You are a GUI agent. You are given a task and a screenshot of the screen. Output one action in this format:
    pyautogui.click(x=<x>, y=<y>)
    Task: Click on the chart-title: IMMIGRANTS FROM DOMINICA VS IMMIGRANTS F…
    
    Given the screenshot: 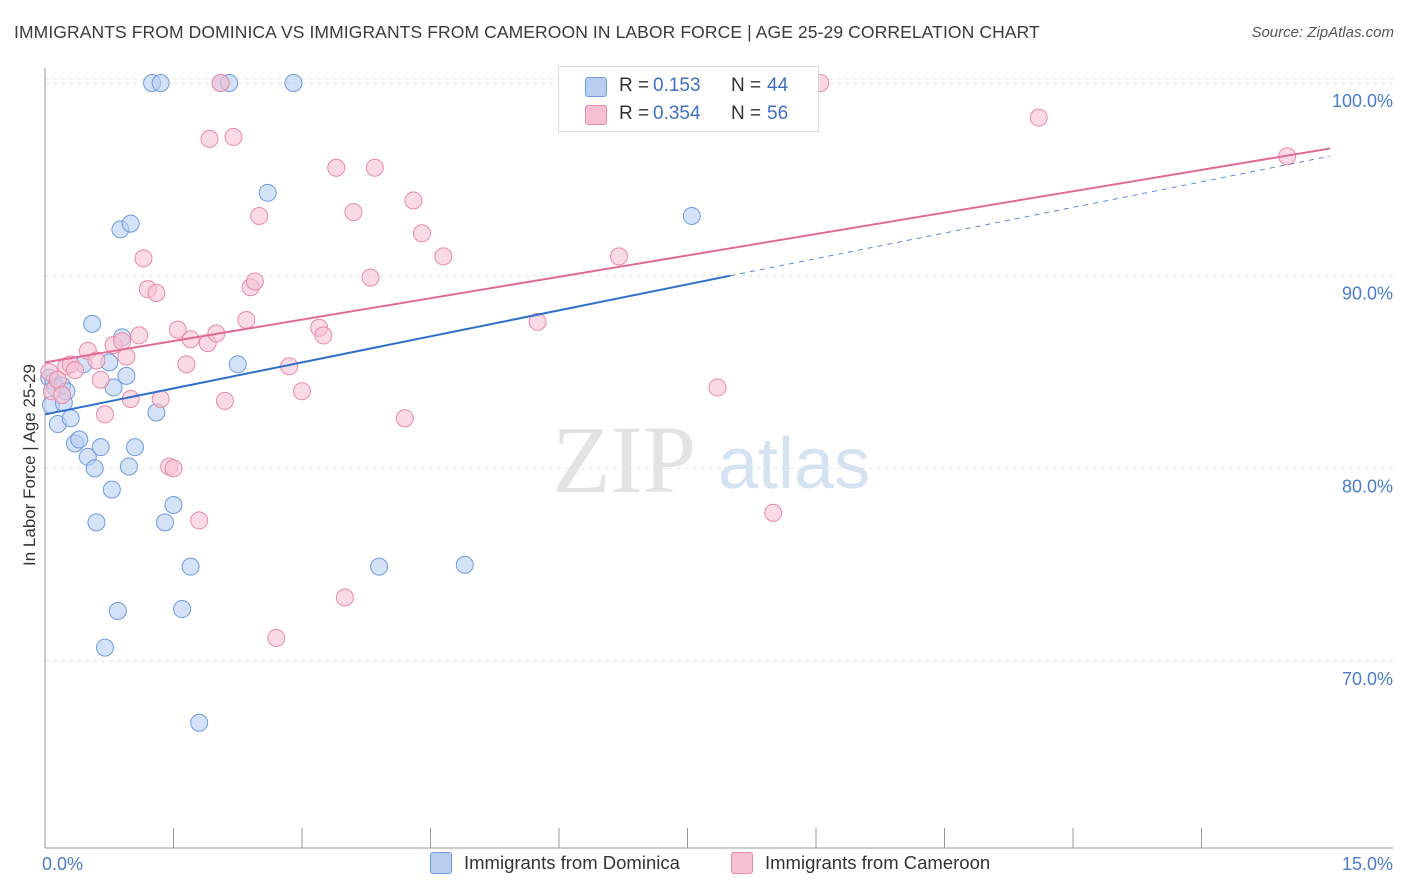 What is the action you would take?
    pyautogui.click(x=527, y=32)
    